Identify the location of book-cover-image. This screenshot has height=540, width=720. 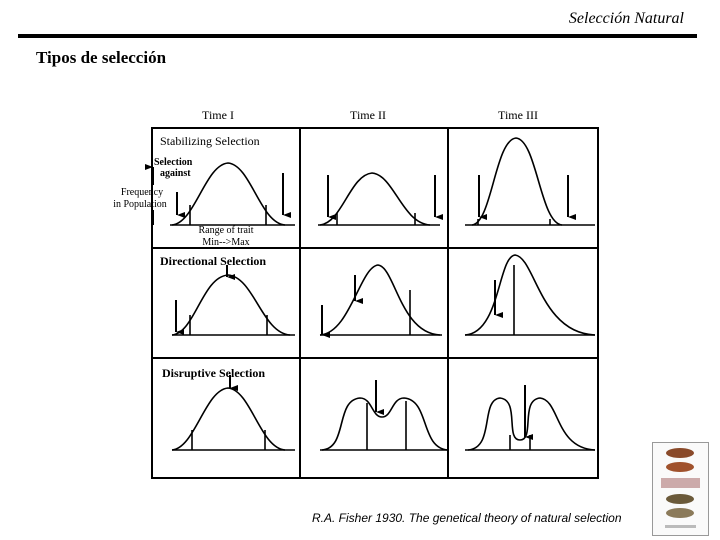
(680, 489).